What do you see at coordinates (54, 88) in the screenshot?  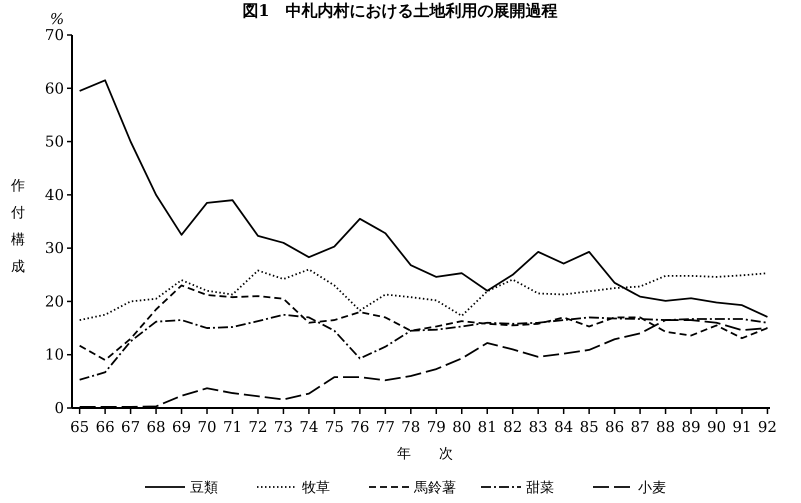 I see `y-tick-label: 60` at bounding box center [54, 88].